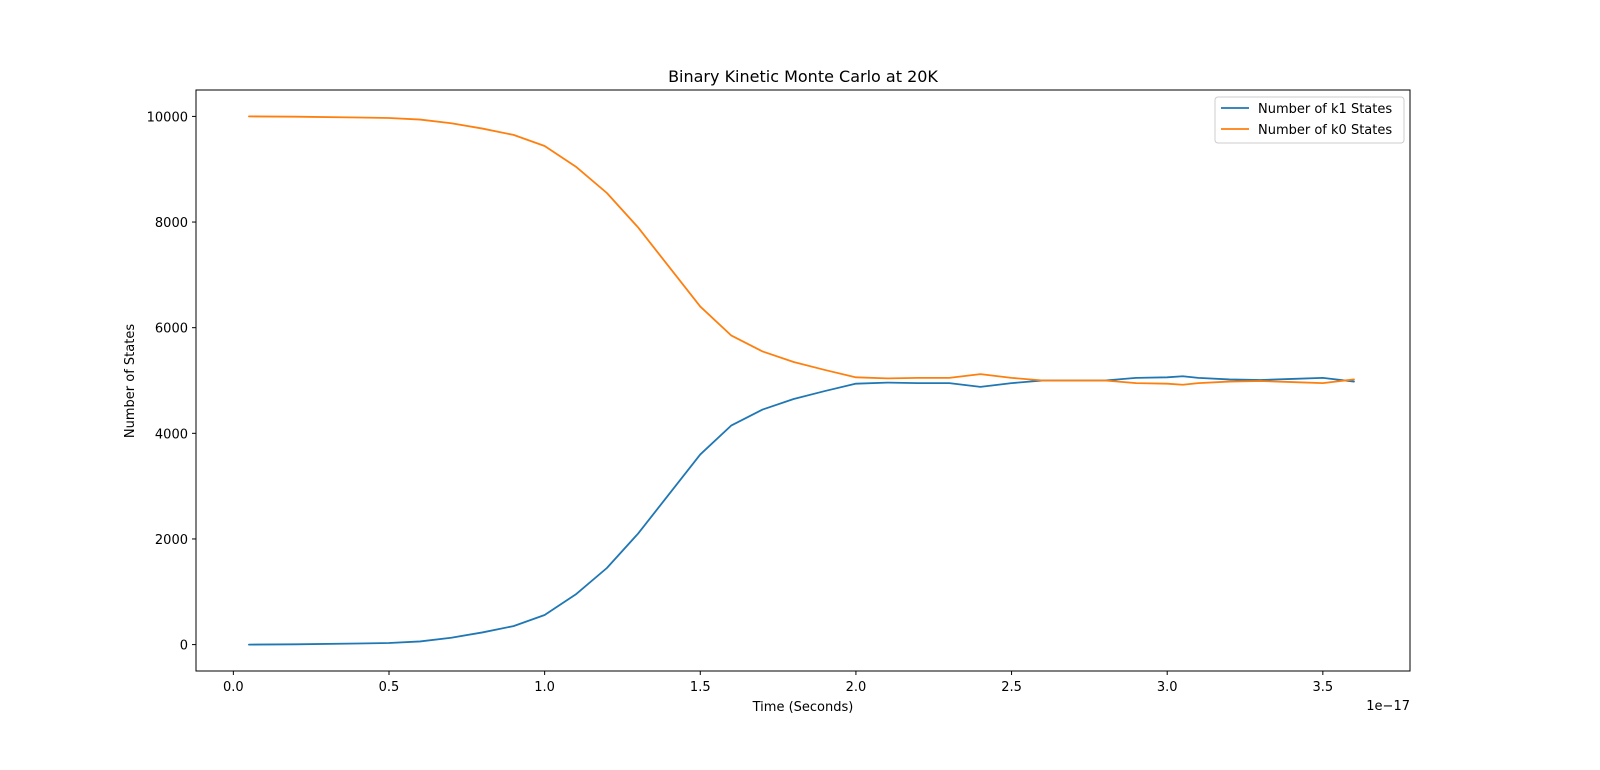 Image resolution: width=1600 pixels, height=770 pixels. I want to click on legend-box, so click(1309, 120).